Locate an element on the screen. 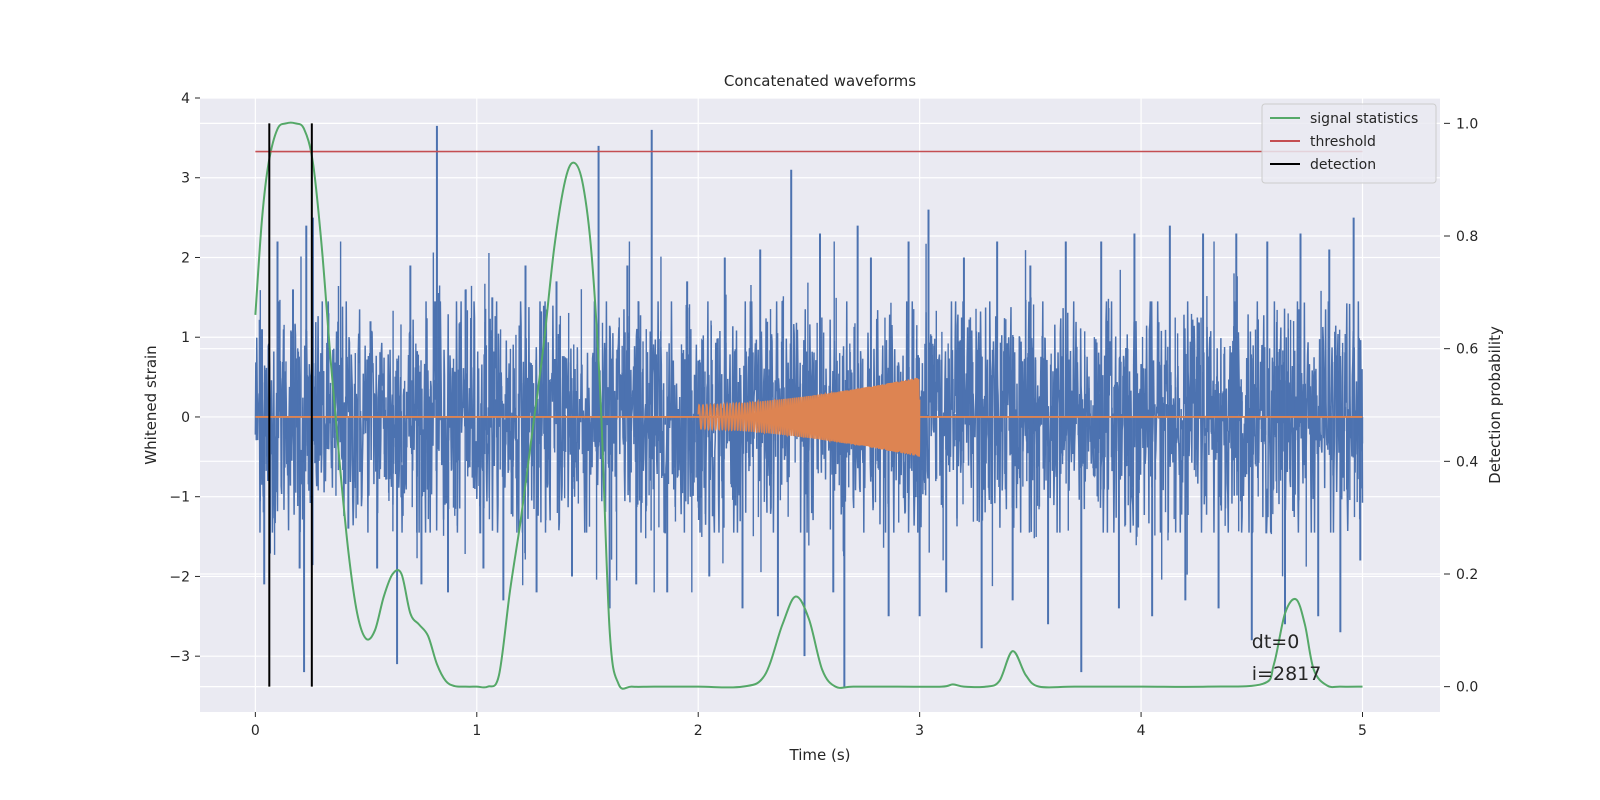 This screenshot has width=1600, height=800. y2-axis-label: Detection probability is located at coordinates (1495, 405).